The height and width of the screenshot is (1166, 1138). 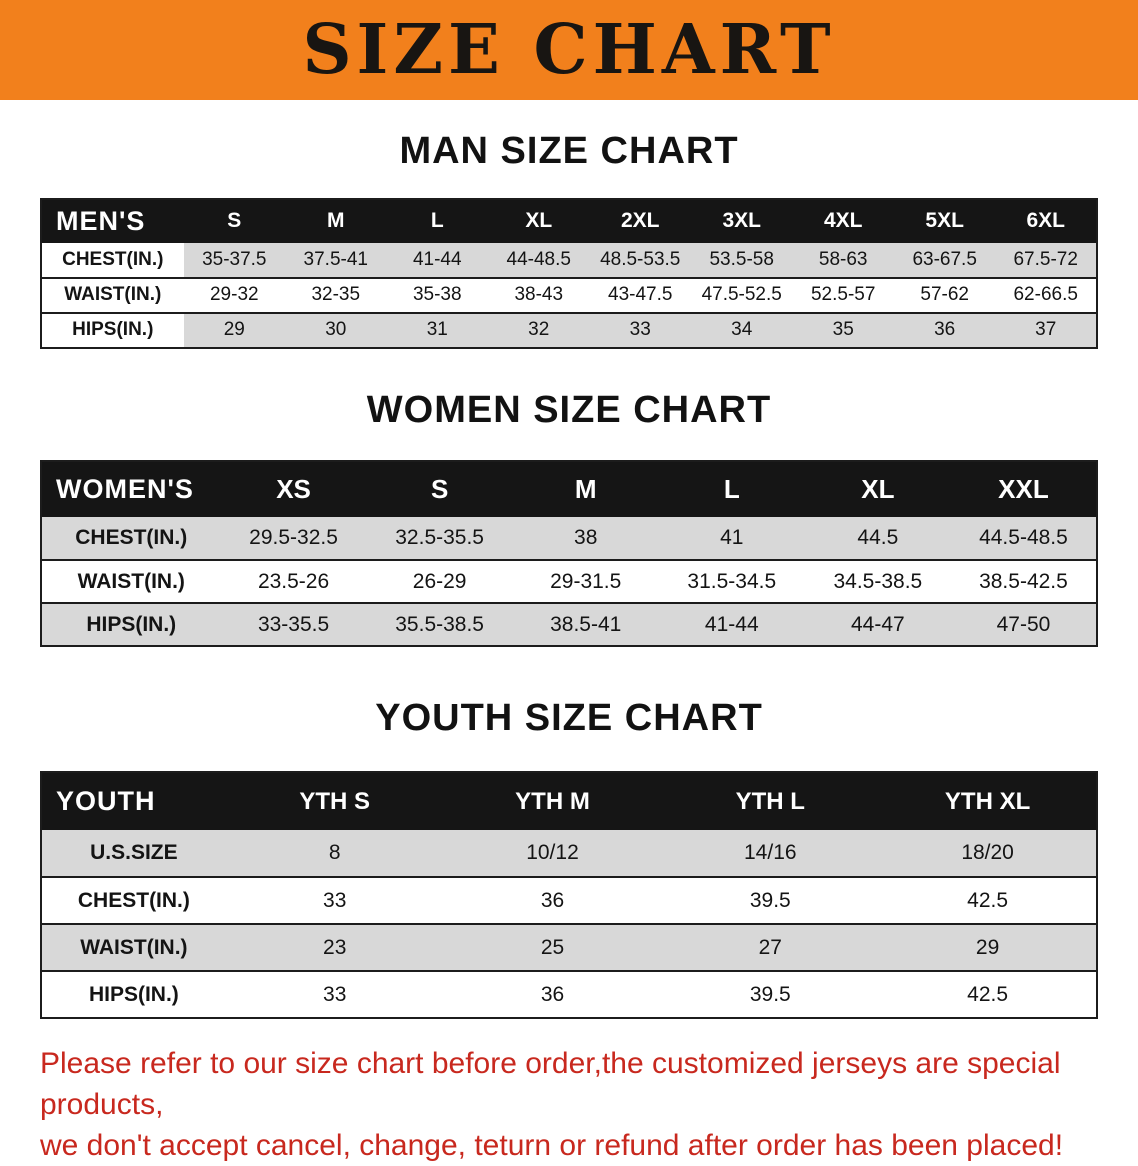 What do you see at coordinates (552, 801) in the screenshot?
I see `youth-size-column-header: YTH M` at bounding box center [552, 801].